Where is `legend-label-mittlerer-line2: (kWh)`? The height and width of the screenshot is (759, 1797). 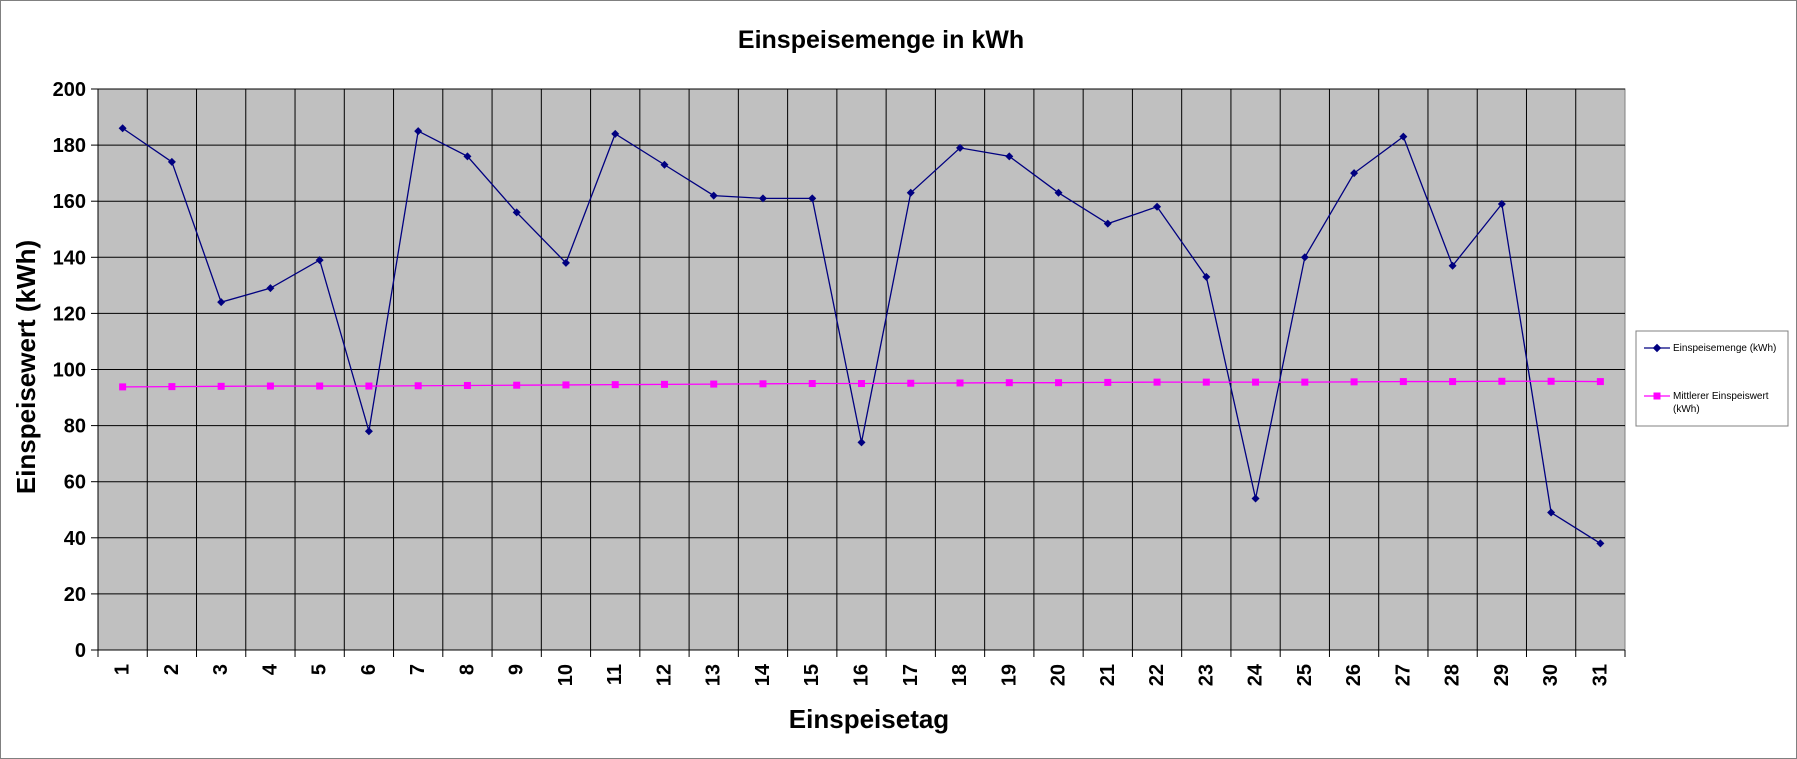 legend-label-mittlerer-line2: (kWh) is located at coordinates (1686, 409).